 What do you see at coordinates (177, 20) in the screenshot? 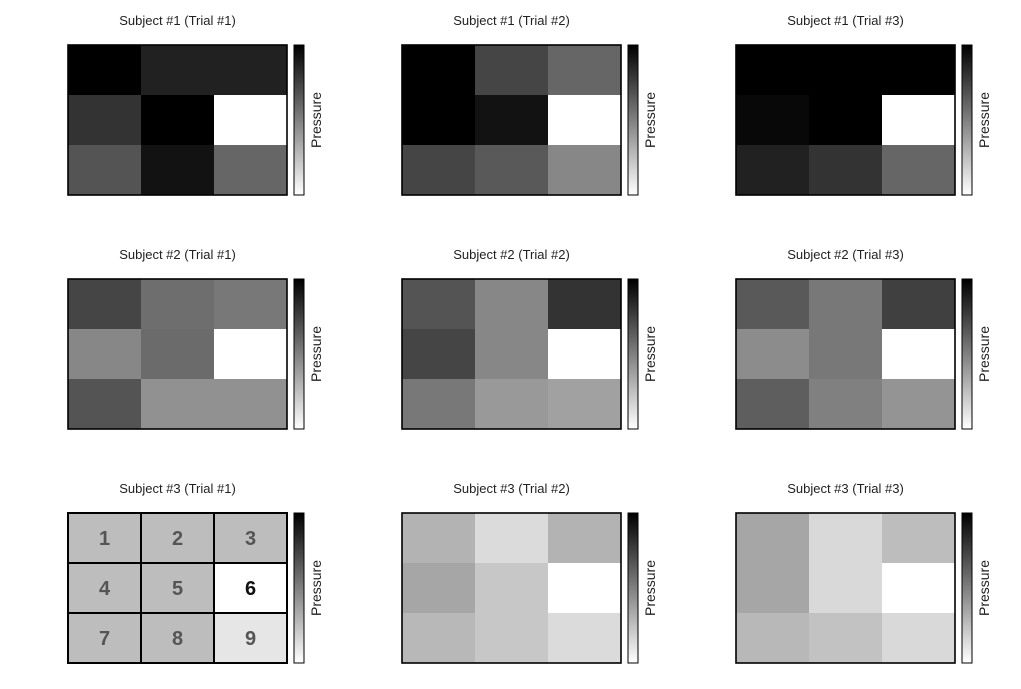
I see `panel-title: Subject #1 (Trial #1)` at bounding box center [177, 20].